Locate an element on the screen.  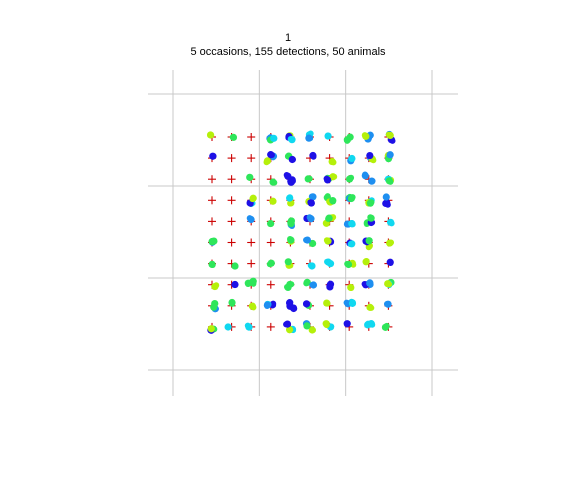
detection-markers is located at coordinates (301, 232).